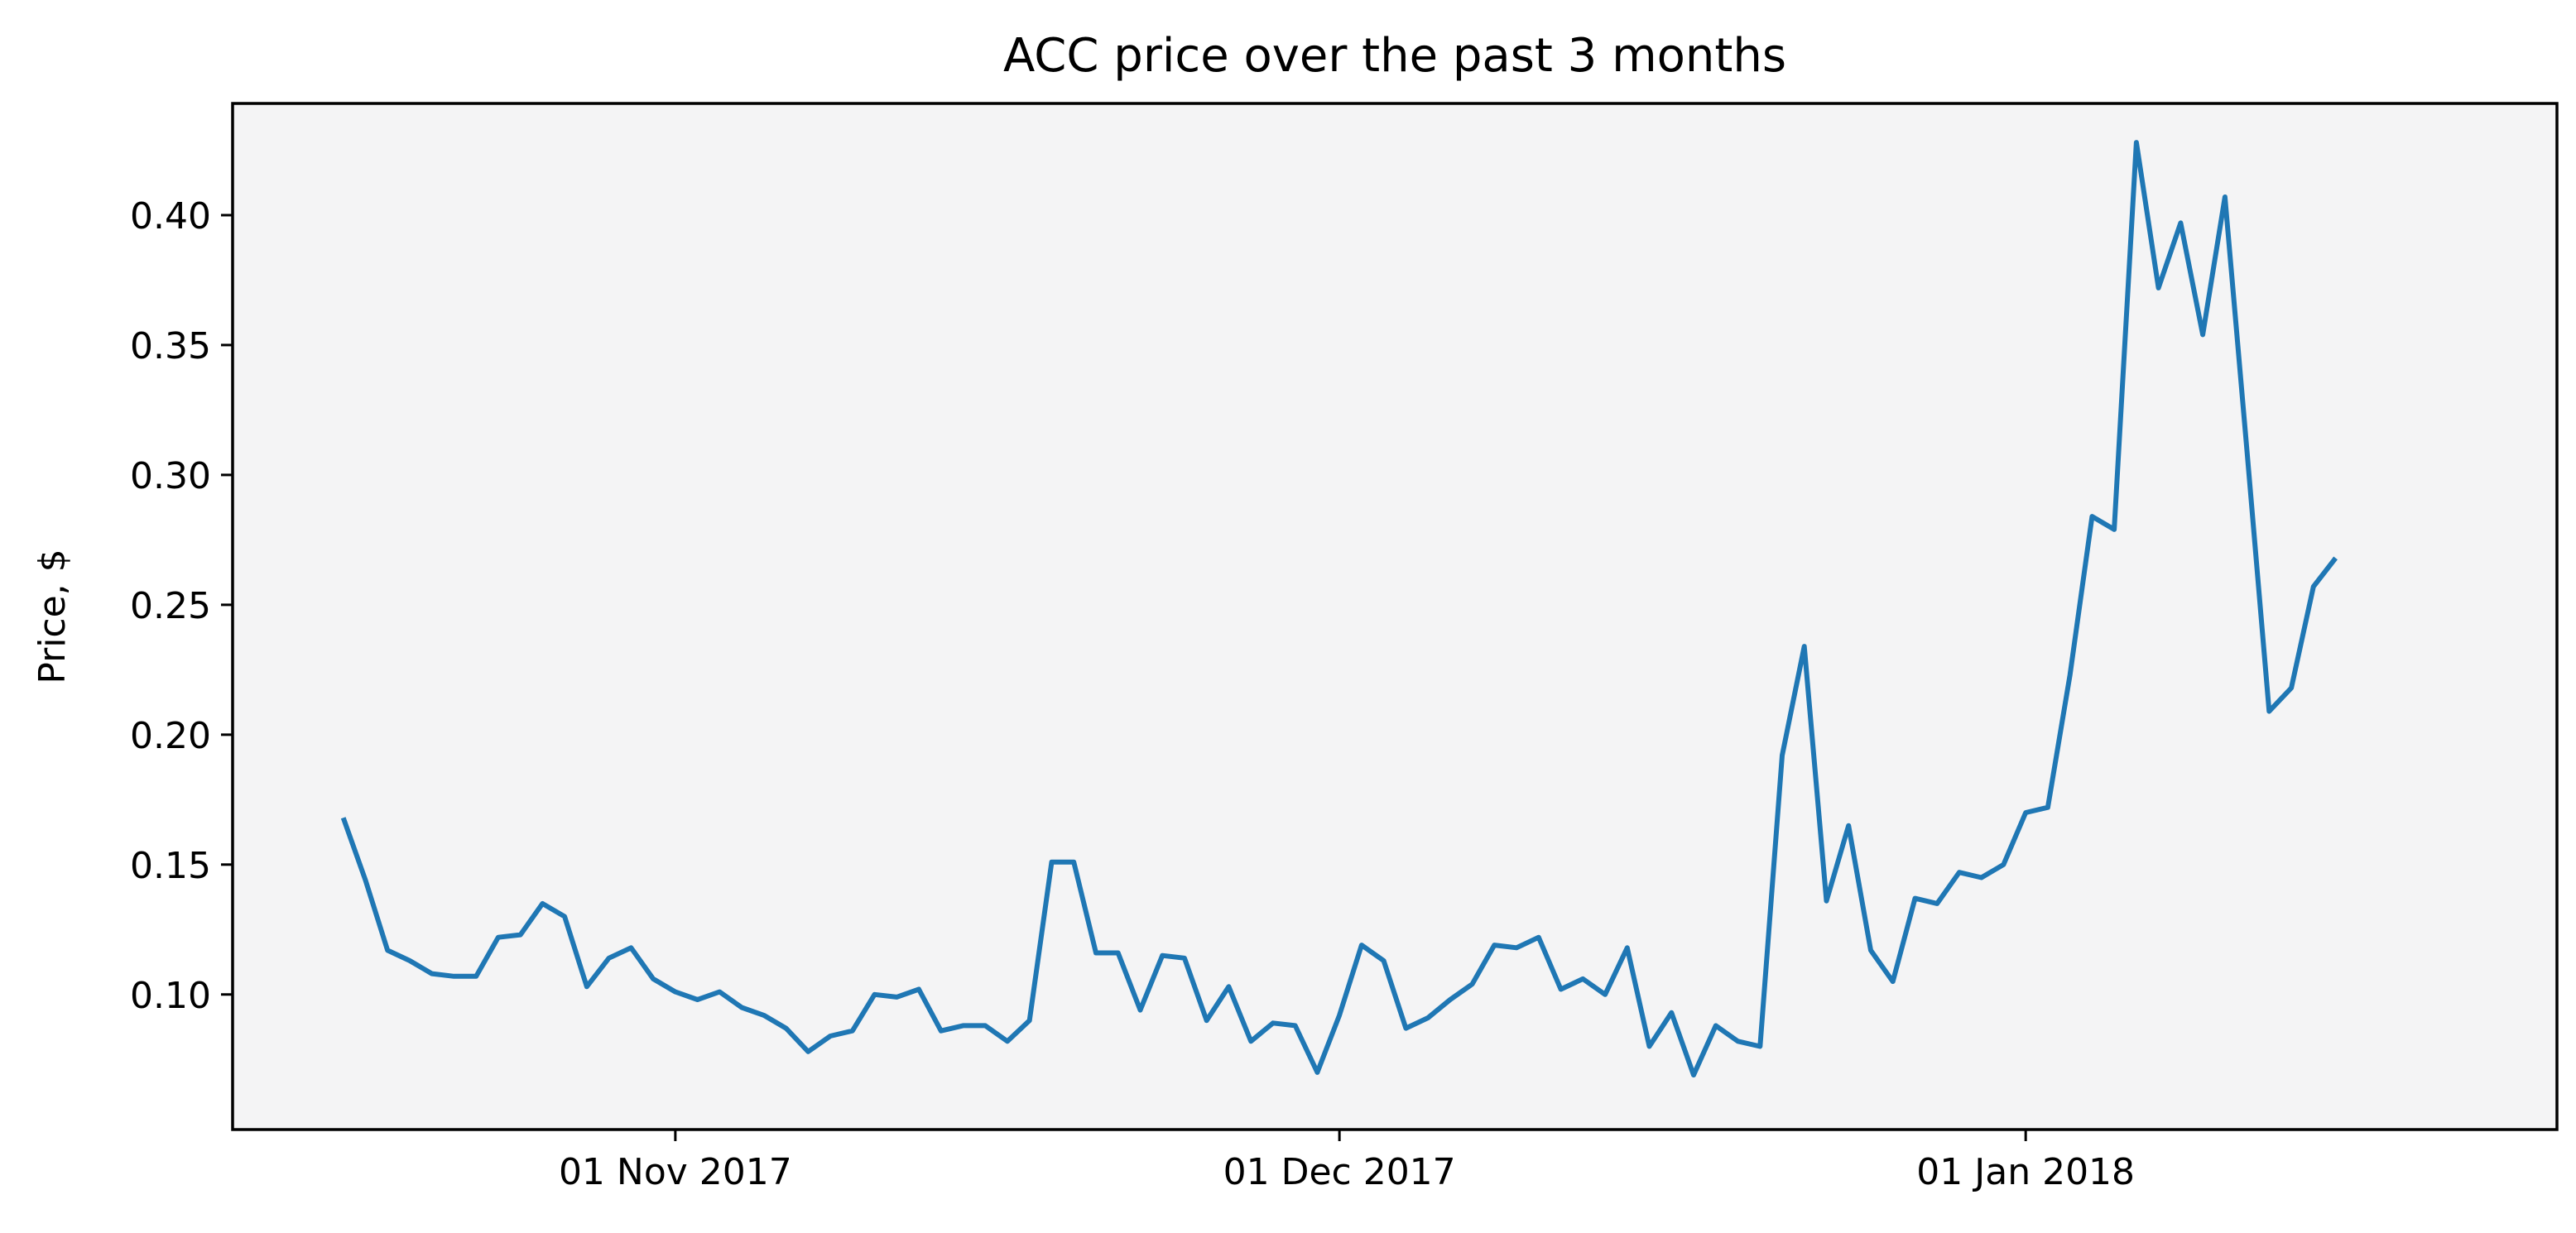  What do you see at coordinates (52, 616) in the screenshot?
I see `y-axis-label: Price, $` at bounding box center [52, 616].